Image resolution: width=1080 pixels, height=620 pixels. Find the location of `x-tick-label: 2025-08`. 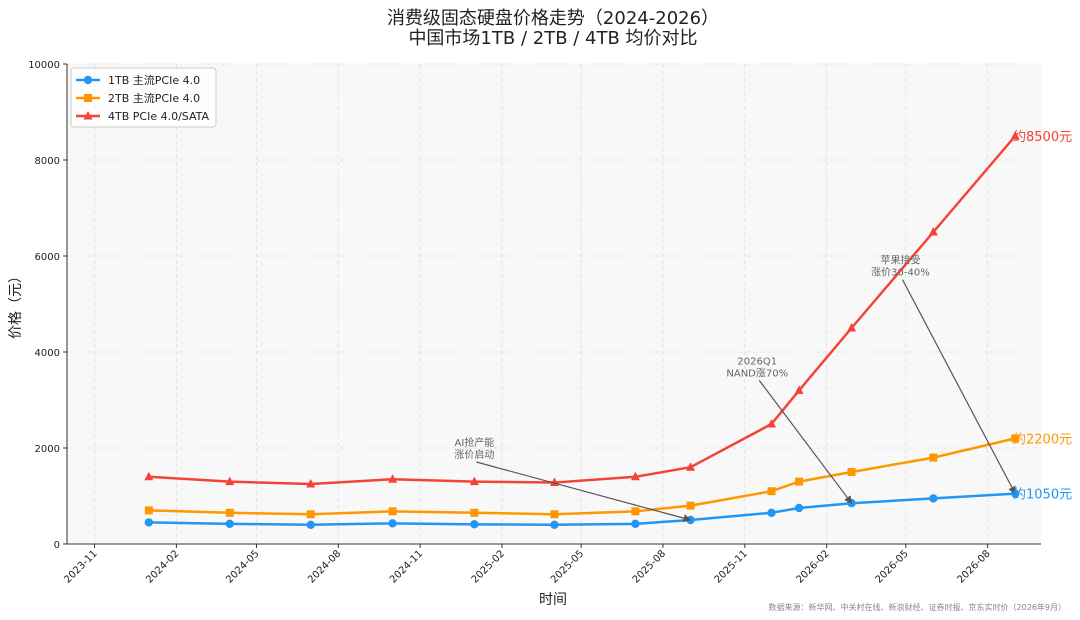

x-tick-label: 2025-08 is located at coordinates (649, 566).